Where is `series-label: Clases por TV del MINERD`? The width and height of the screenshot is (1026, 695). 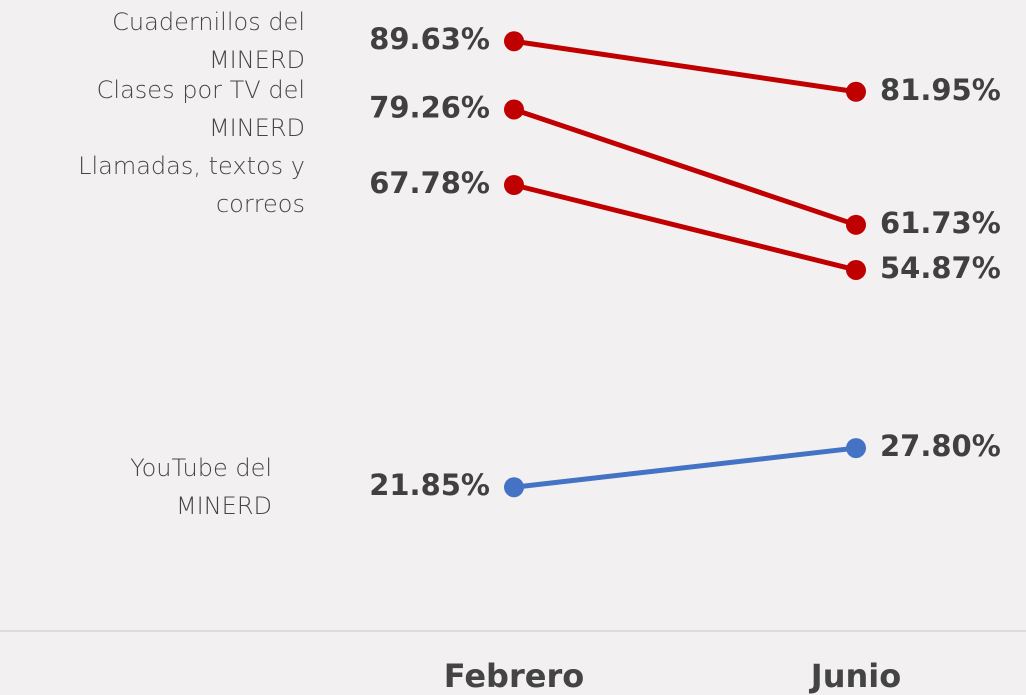 series-label: Clases por TV del MINERD is located at coordinates (200, 109).